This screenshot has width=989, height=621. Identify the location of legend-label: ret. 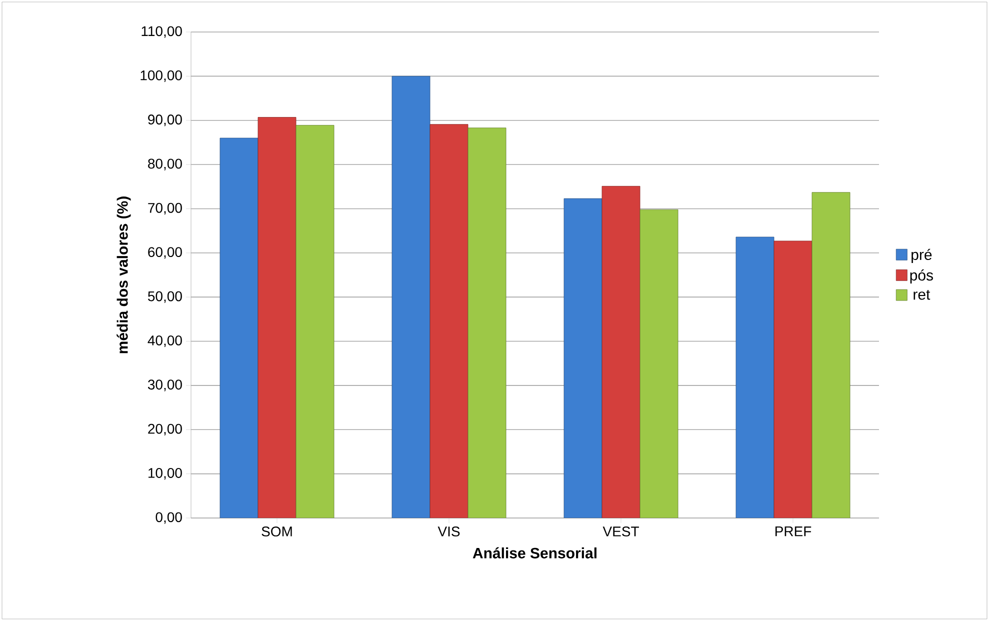
(922, 295).